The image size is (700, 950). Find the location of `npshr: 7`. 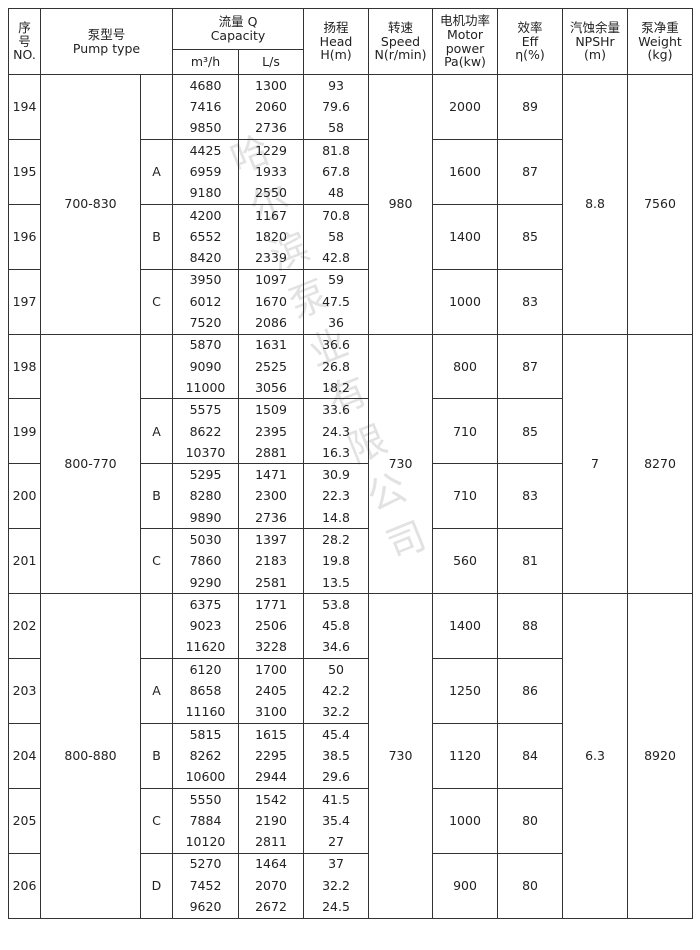

npshr: 7 is located at coordinates (595, 464).